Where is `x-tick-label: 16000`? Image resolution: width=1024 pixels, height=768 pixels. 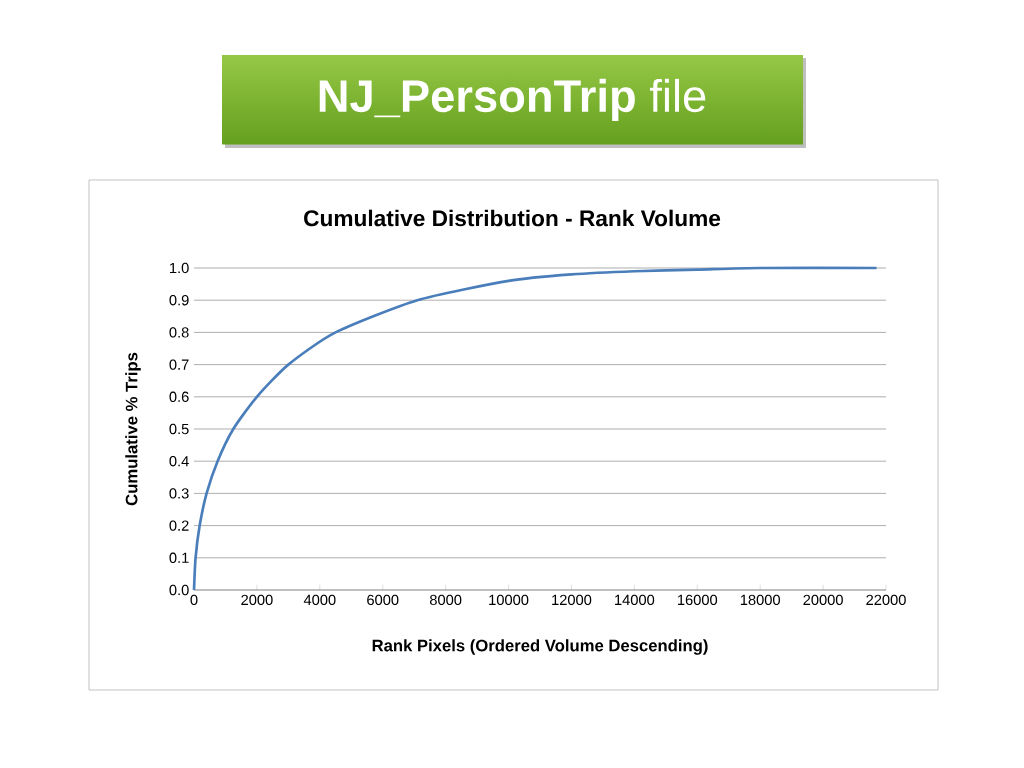
x-tick-label: 16000 is located at coordinates (698, 600).